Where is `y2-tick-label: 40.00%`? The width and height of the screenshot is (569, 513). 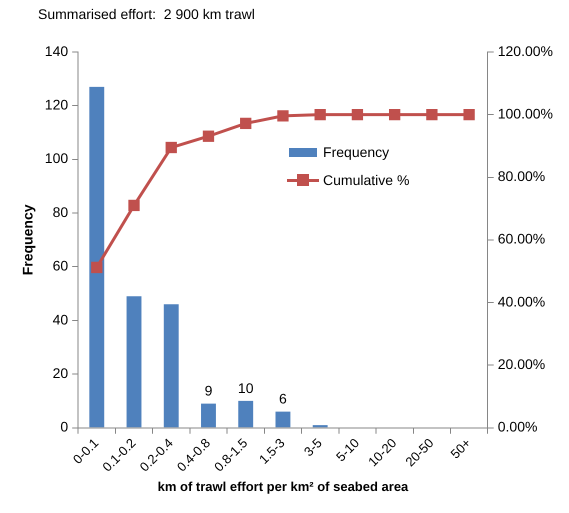 y2-tick-label: 40.00% is located at coordinates (522, 301).